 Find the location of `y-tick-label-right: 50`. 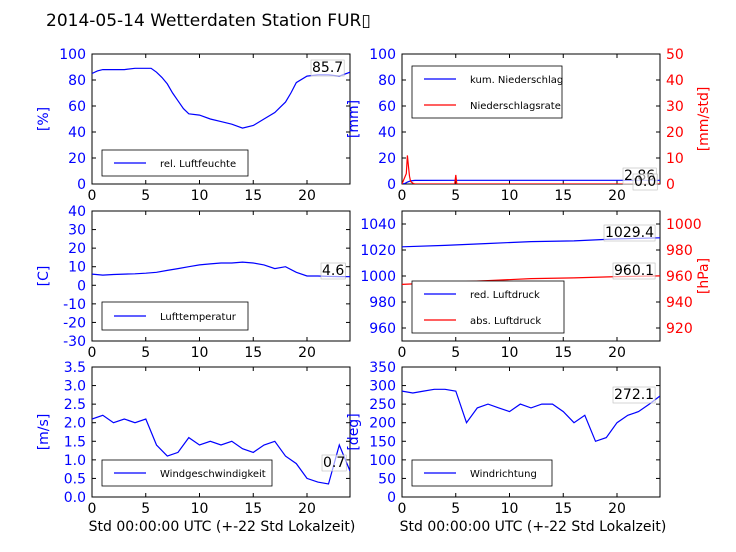

y-tick-label-right: 50 is located at coordinates (675, 55).